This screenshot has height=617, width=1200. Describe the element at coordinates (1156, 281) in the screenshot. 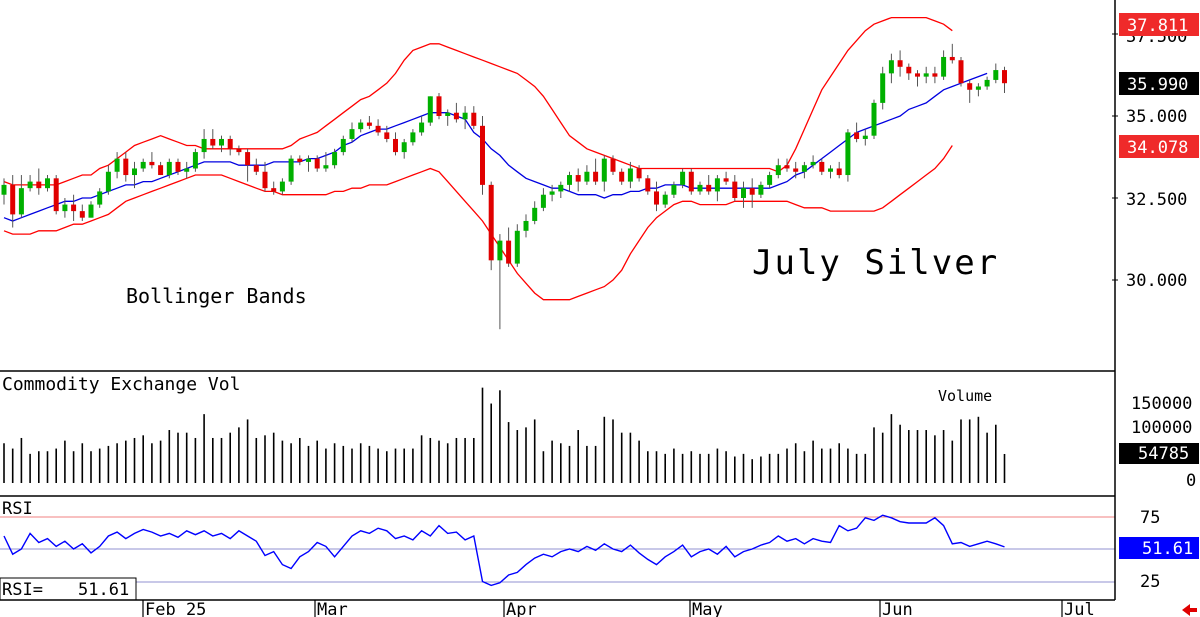

I see `price-tick-30000: 30.000` at that location.